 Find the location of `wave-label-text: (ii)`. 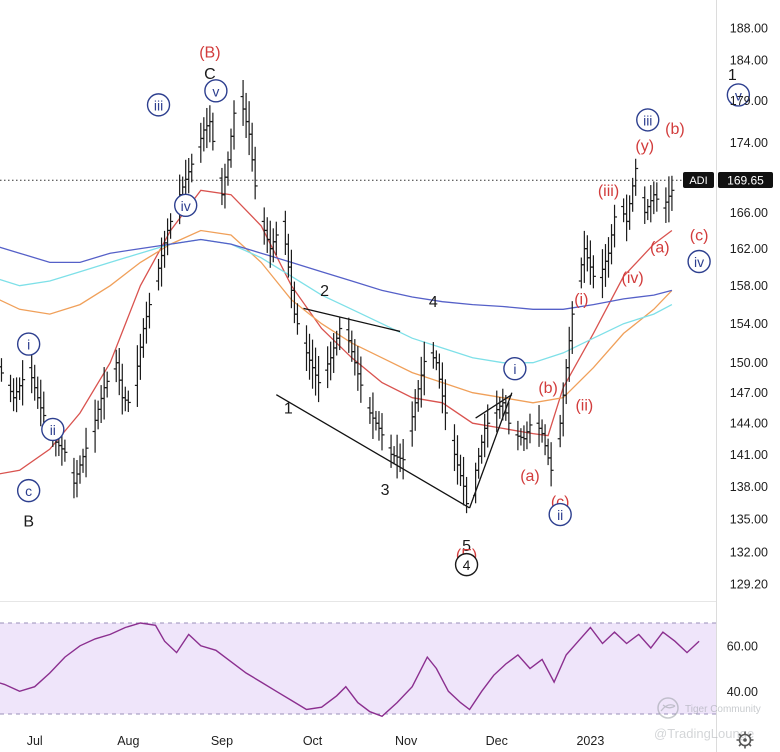

wave-label-text: (ii) is located at coordinates (584, 405).